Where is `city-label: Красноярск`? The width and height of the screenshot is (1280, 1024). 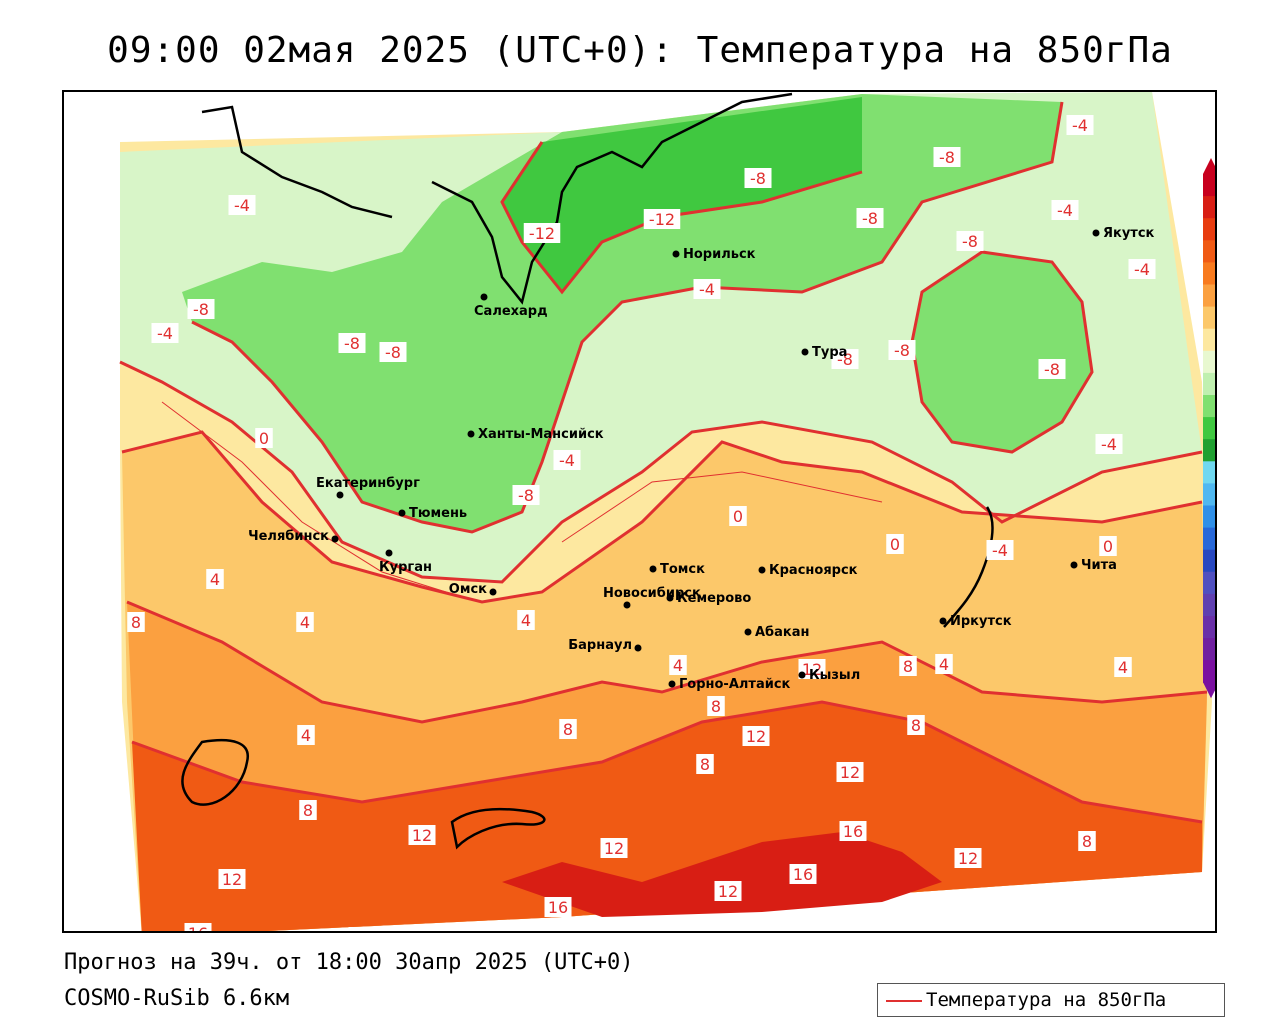
city-label: Красноярск is located at coordinates (813, 570).